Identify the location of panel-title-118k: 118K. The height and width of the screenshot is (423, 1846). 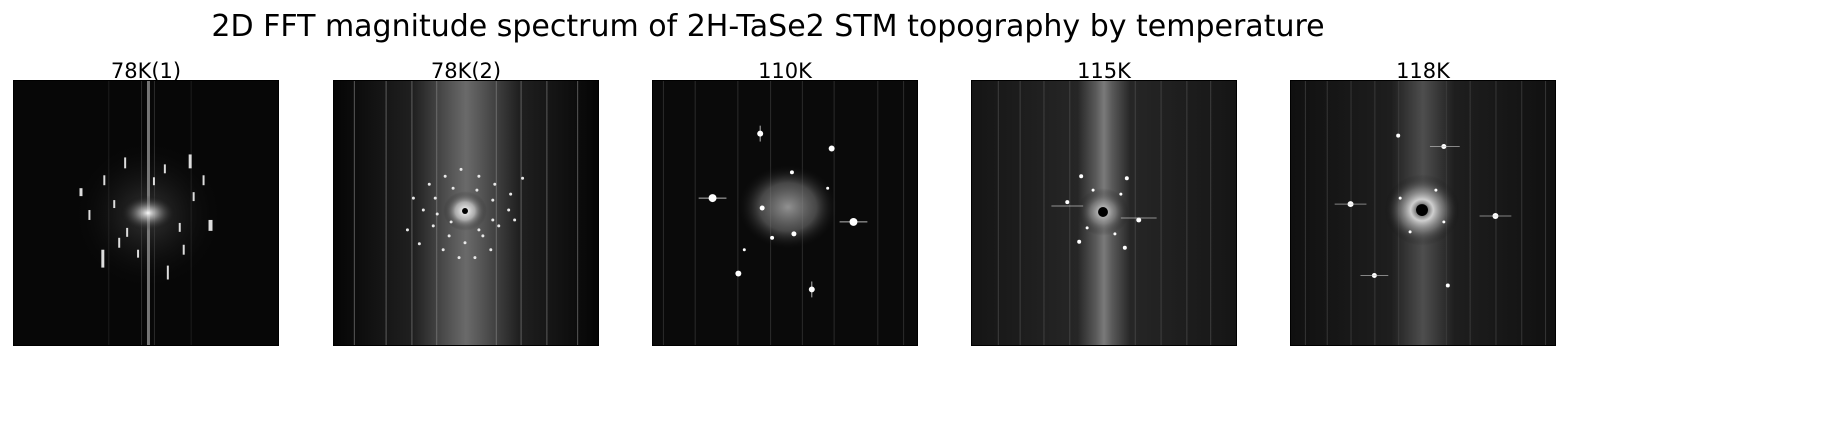
(1423, 71).